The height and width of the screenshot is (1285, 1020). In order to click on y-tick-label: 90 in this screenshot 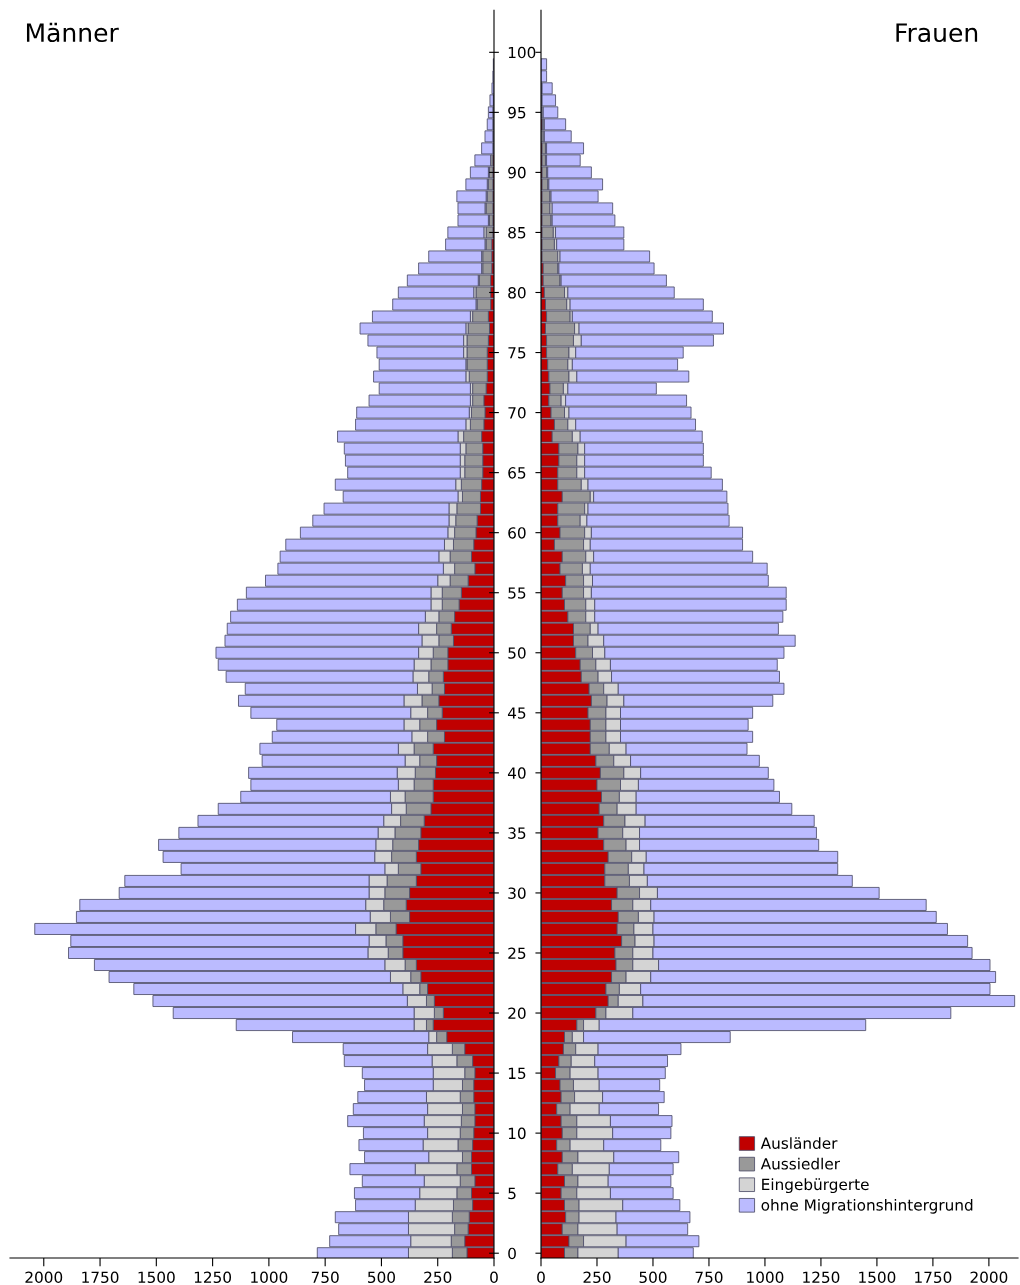, I will do `click(517, 172)`.